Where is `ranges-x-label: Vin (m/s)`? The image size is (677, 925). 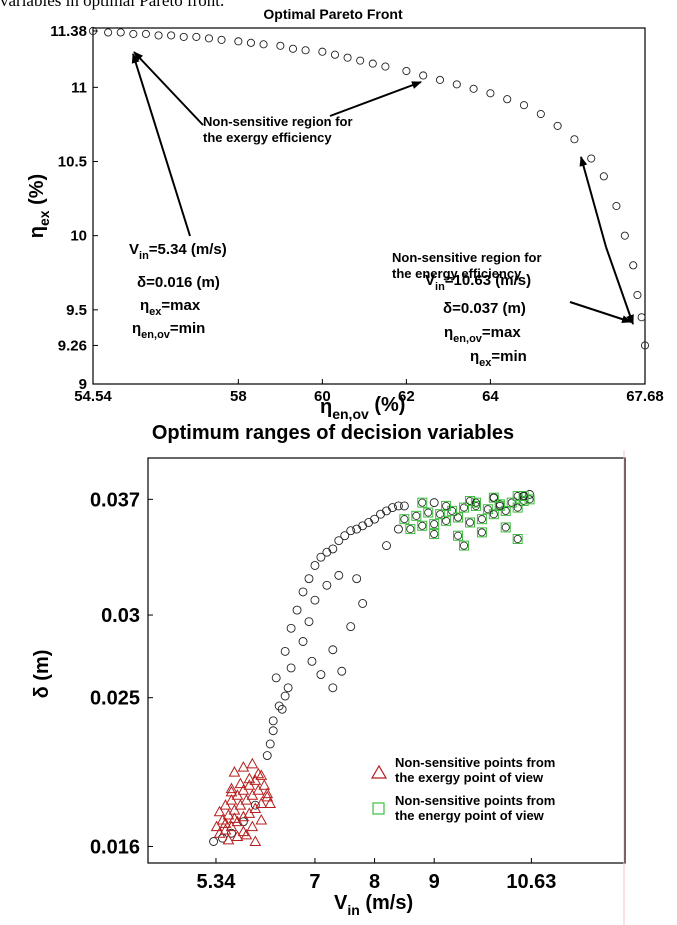
ranges-x-label: Vin (m/s) is located at coordinates (373, 905).